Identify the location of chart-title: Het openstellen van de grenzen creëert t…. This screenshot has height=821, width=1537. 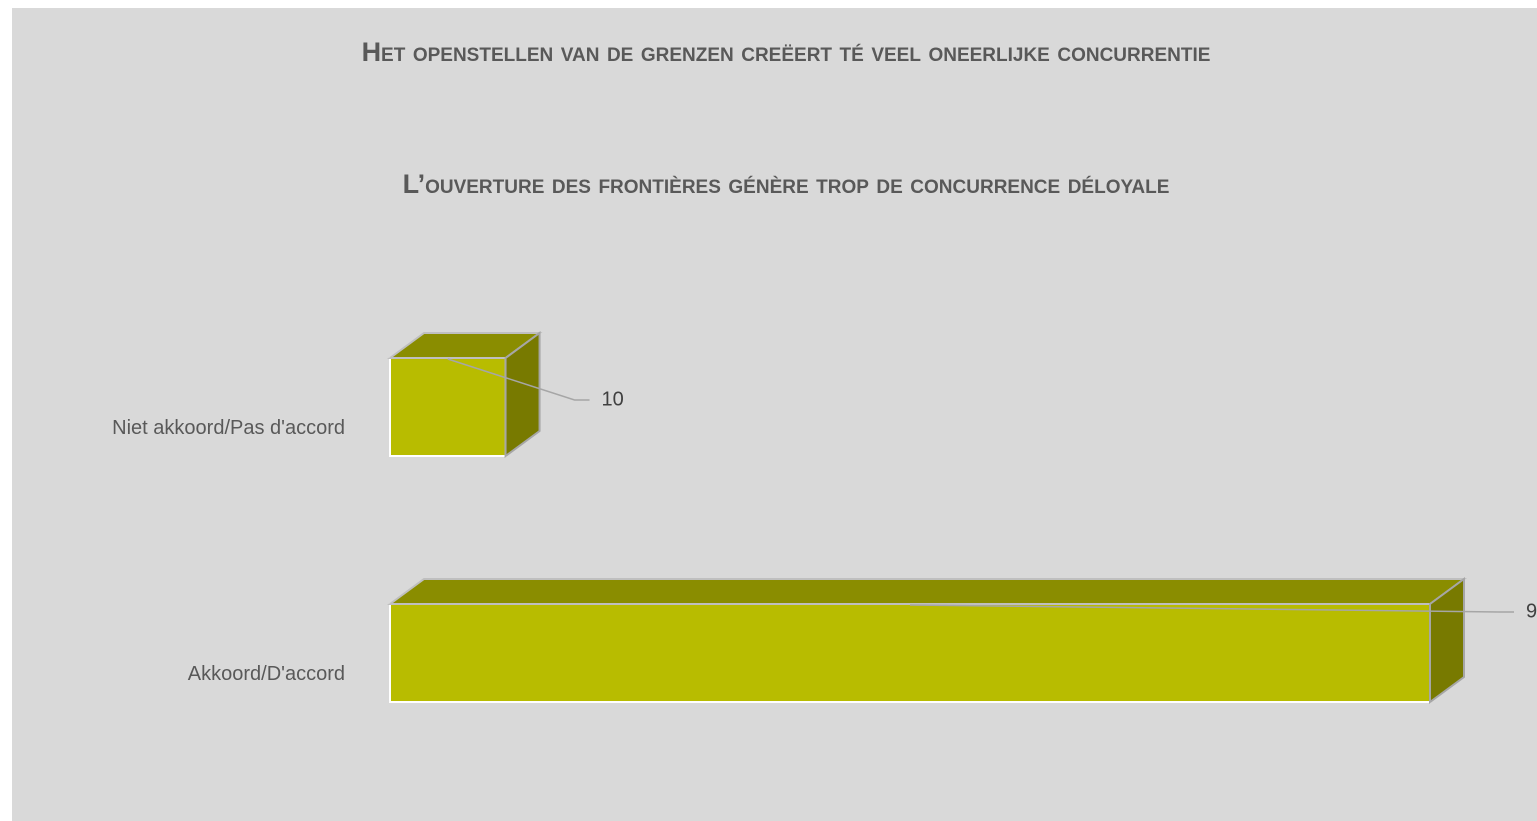
(786, 52).